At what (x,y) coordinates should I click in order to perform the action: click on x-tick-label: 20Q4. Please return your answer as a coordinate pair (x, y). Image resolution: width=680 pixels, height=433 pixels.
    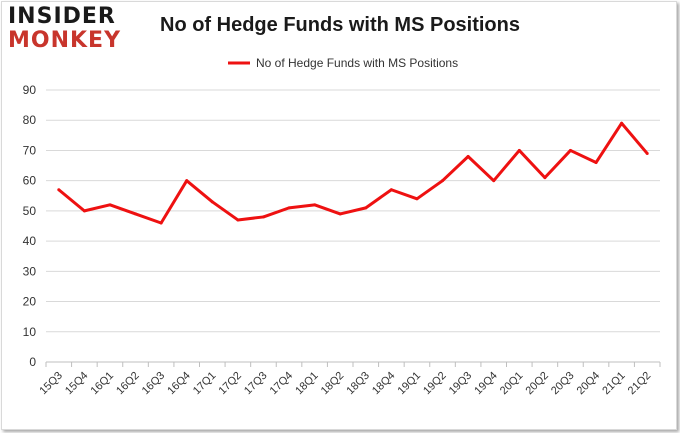
    Looking at the image, I should click on (589, 384).